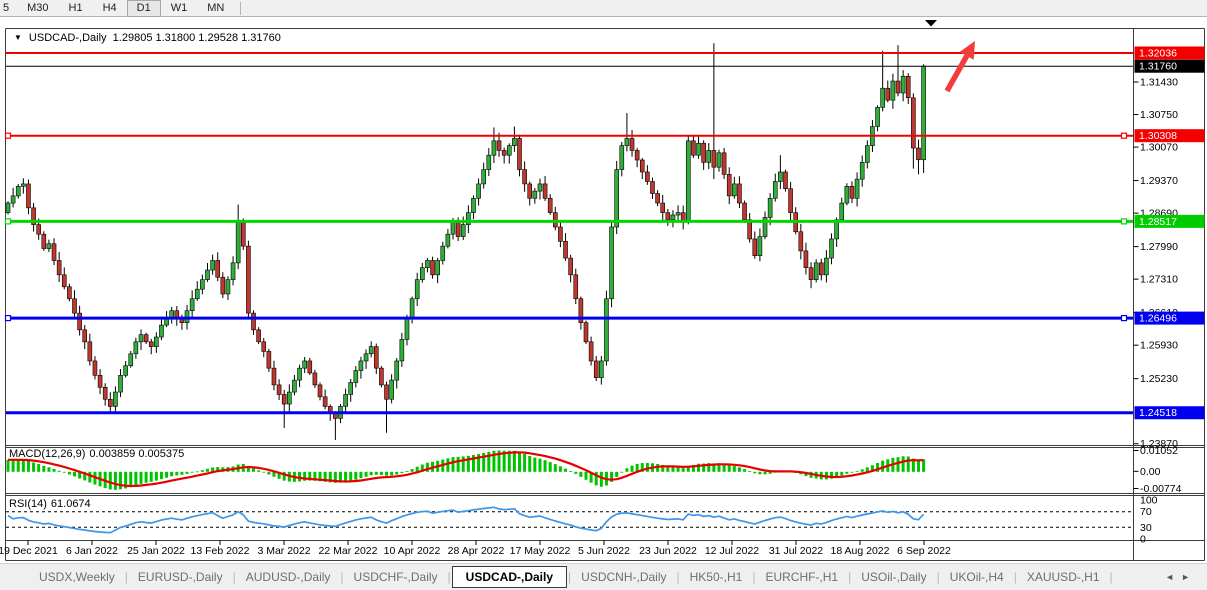  I want to click on price-tick-label: 1.29370, so click(1159, 181).